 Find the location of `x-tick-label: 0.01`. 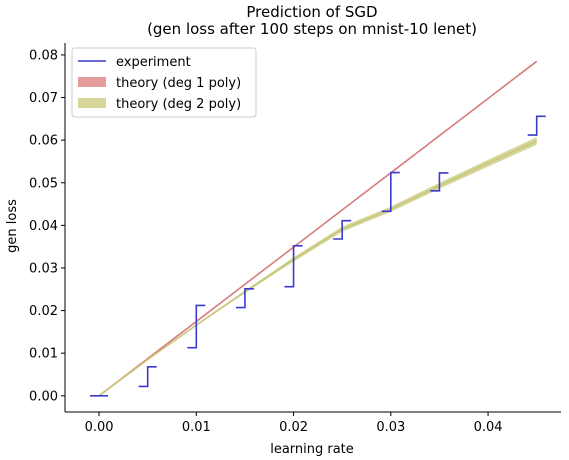

x-tick-label: 0.01 is located at coordinates (196, 427).